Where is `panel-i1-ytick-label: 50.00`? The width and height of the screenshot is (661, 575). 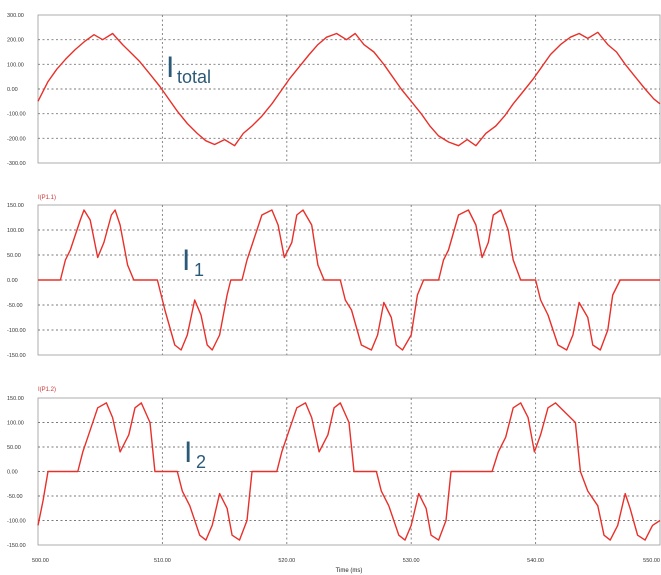
panel-i1-ytick-label: 50.00 is located at coordinates (14, 256).